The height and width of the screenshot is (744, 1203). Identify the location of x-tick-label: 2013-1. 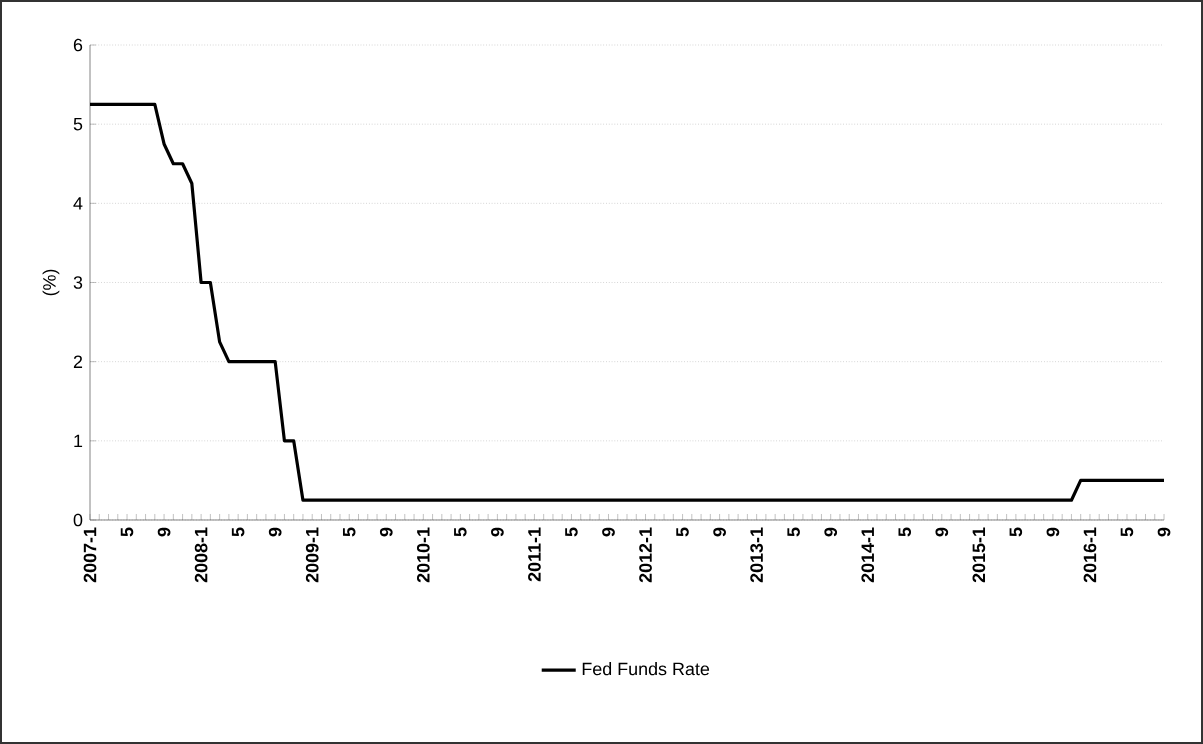
(756, 555).